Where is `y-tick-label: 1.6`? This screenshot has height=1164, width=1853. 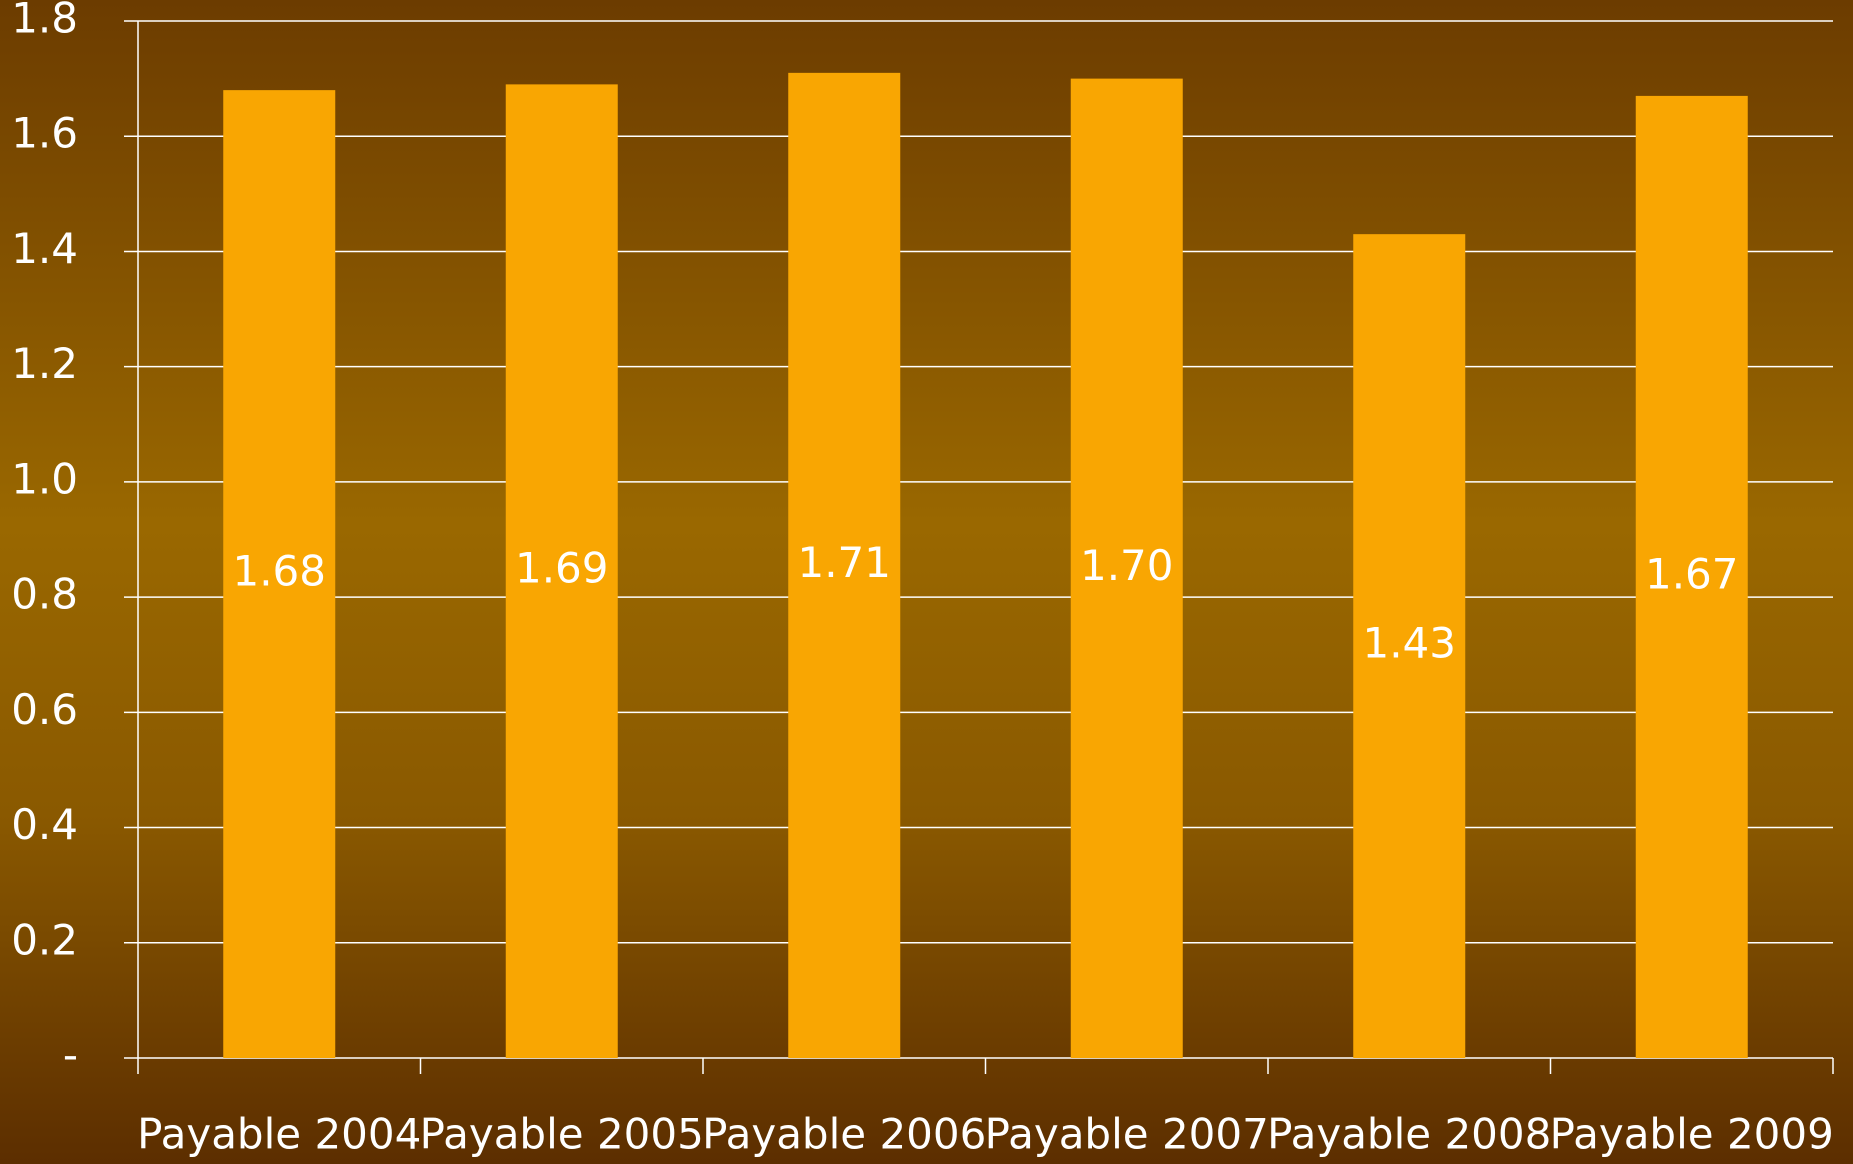
y-tick-label: 1.6 is located at coordinates (44, 133).